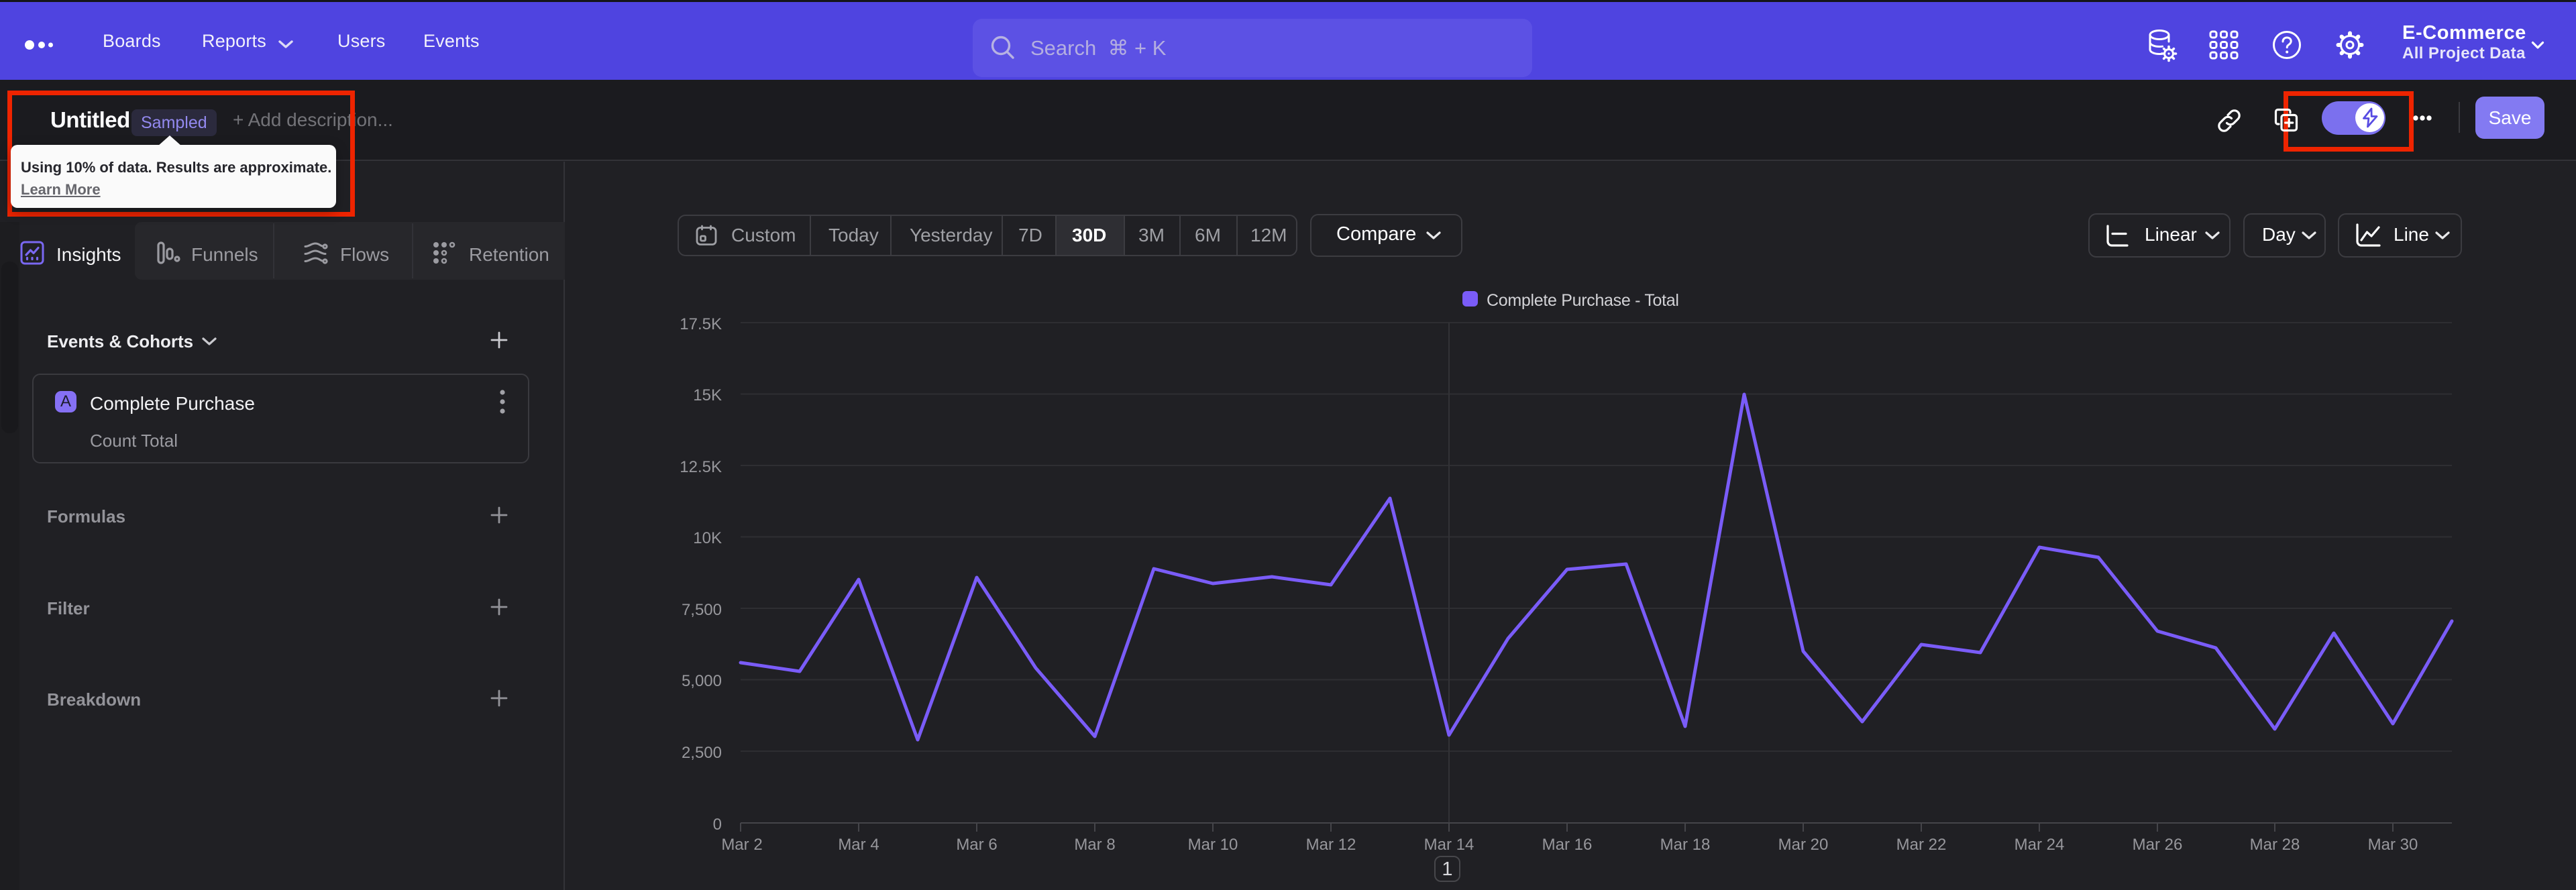  What do you see at coordinates (976, 845) in the screenshot?
I see `svg-text: Mar 6` at bounding box center [976, 845].